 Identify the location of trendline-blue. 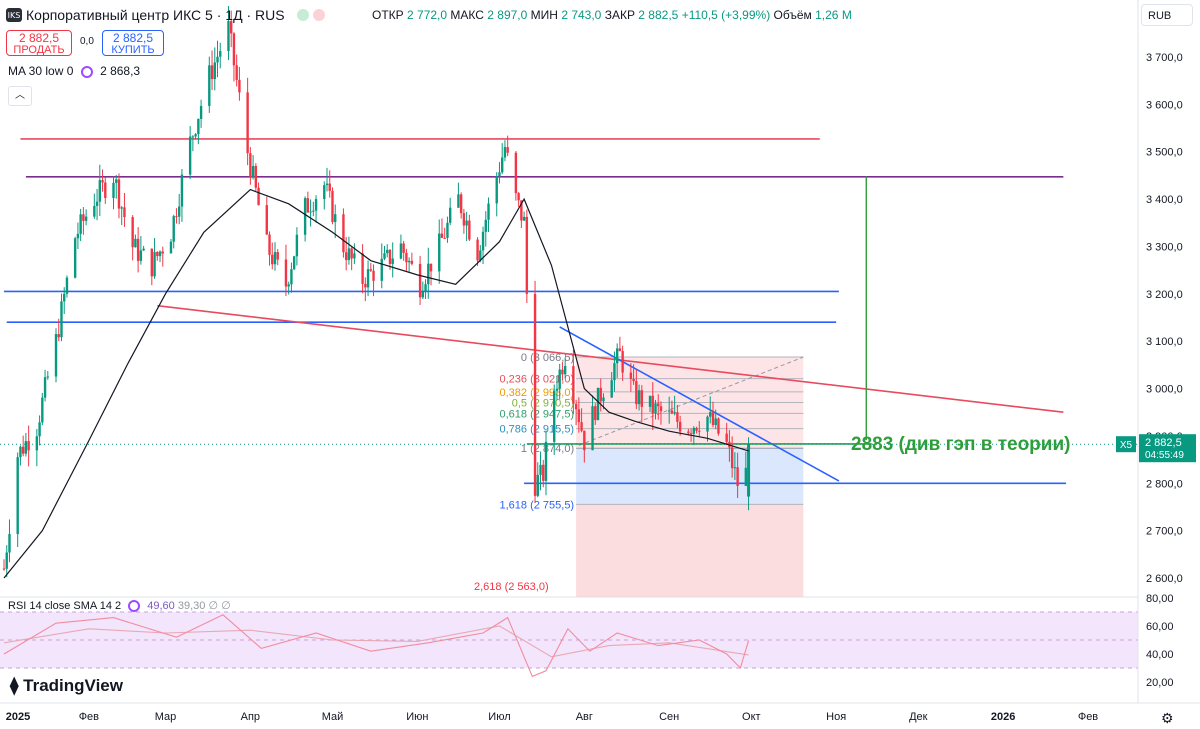
(699, 404).